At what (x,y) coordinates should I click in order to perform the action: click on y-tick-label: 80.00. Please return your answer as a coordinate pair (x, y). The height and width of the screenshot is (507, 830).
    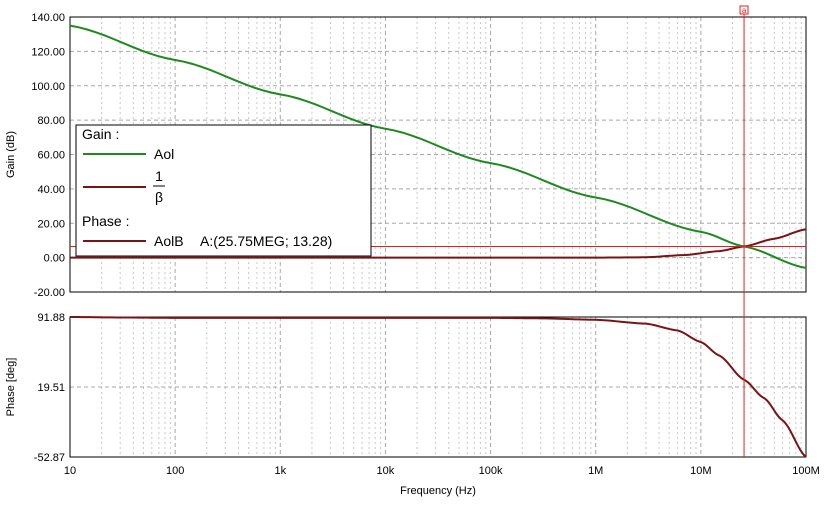
    Looking at the image, I should click on (51, 121).